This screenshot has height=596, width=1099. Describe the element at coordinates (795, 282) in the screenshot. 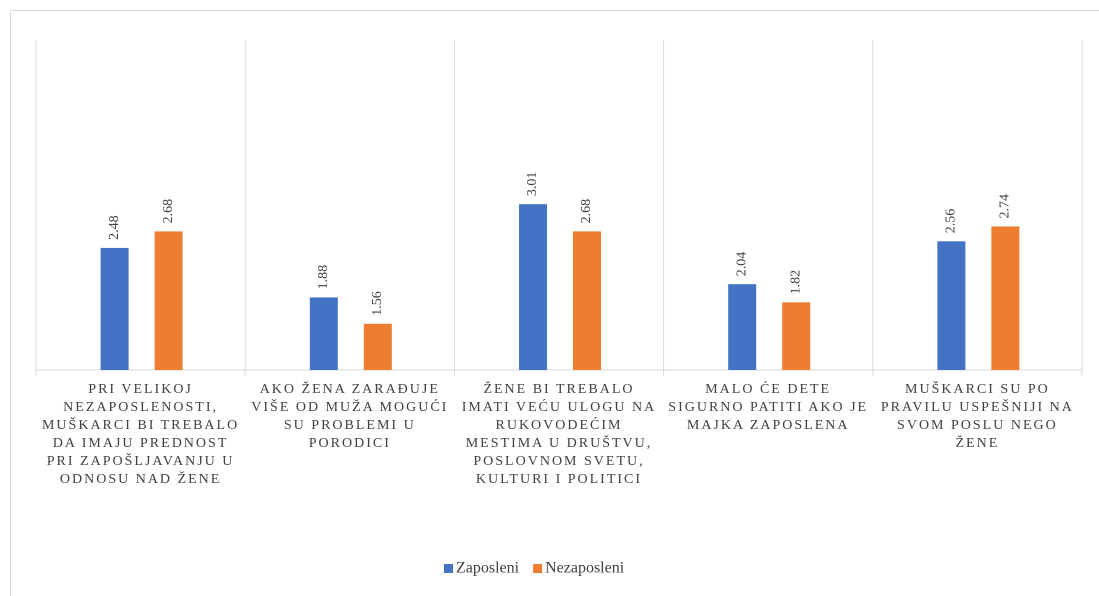

I see `data-label: 1.82` at that location.